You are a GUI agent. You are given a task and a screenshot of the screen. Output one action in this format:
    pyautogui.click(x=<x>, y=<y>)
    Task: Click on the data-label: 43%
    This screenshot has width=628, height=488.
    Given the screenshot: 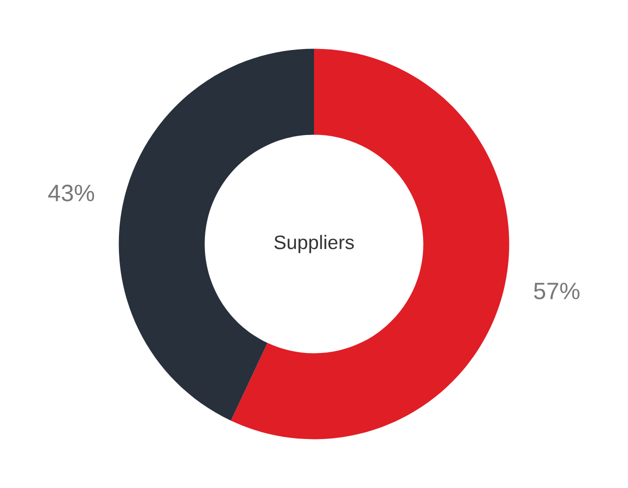 What is the action you would take?
    pyautogui.click(x=71, y=193)
    